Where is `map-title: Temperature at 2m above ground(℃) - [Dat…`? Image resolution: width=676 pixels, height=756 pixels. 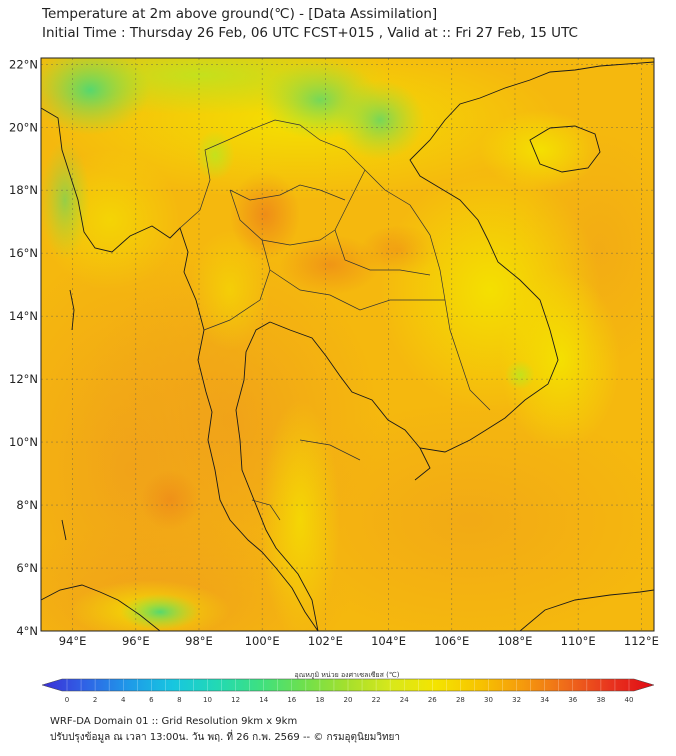
map-title: Temperature at 2m above ground(℃) - [Dat… is located at coordinates (240, 14).